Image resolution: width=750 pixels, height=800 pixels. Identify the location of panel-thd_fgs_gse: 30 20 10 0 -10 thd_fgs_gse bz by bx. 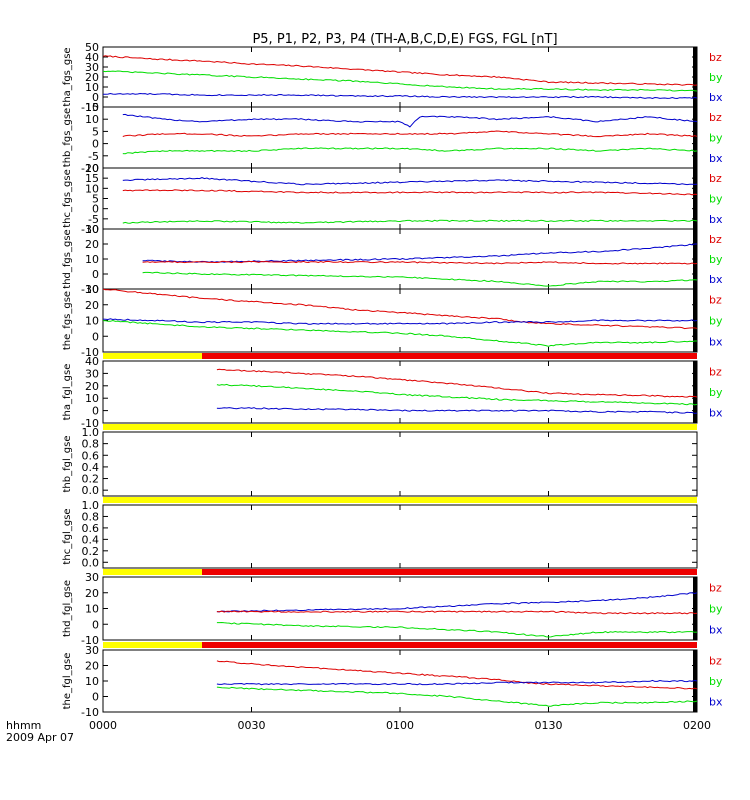
(392, 259).